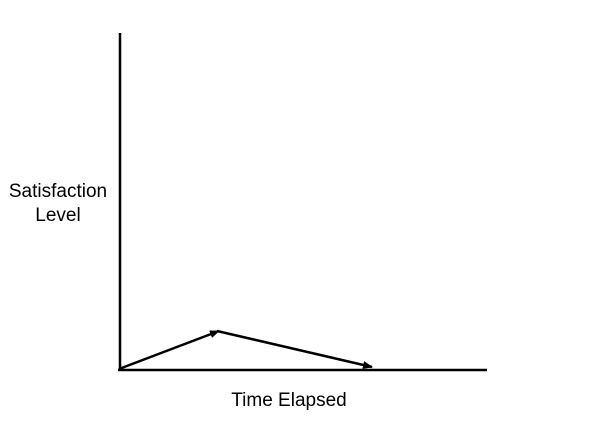 This screenshot has width=600, height=434. I want to click on rising-arrow, so click(169, 350).